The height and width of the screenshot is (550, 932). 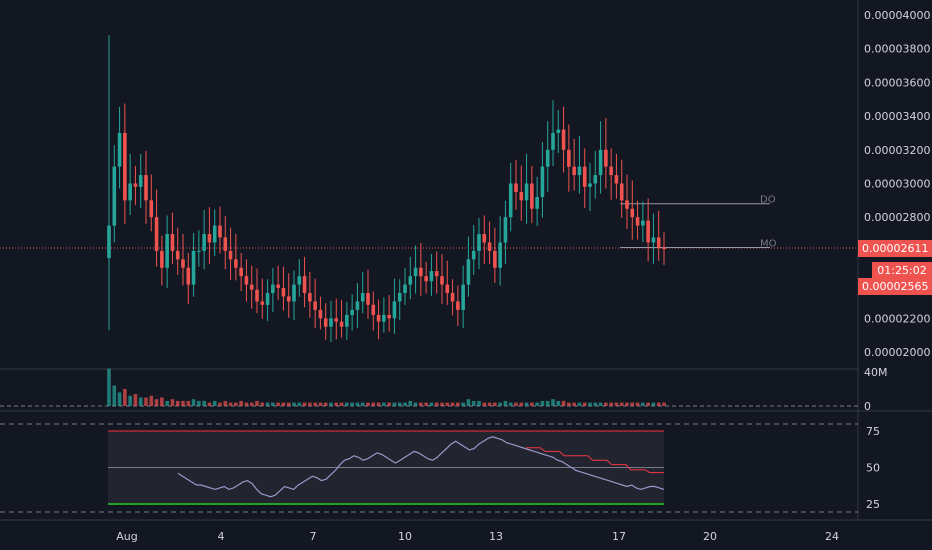 I want to click on date-axis: Aug 4 7 10 13 17 20 24, so click(x=477, y=536).